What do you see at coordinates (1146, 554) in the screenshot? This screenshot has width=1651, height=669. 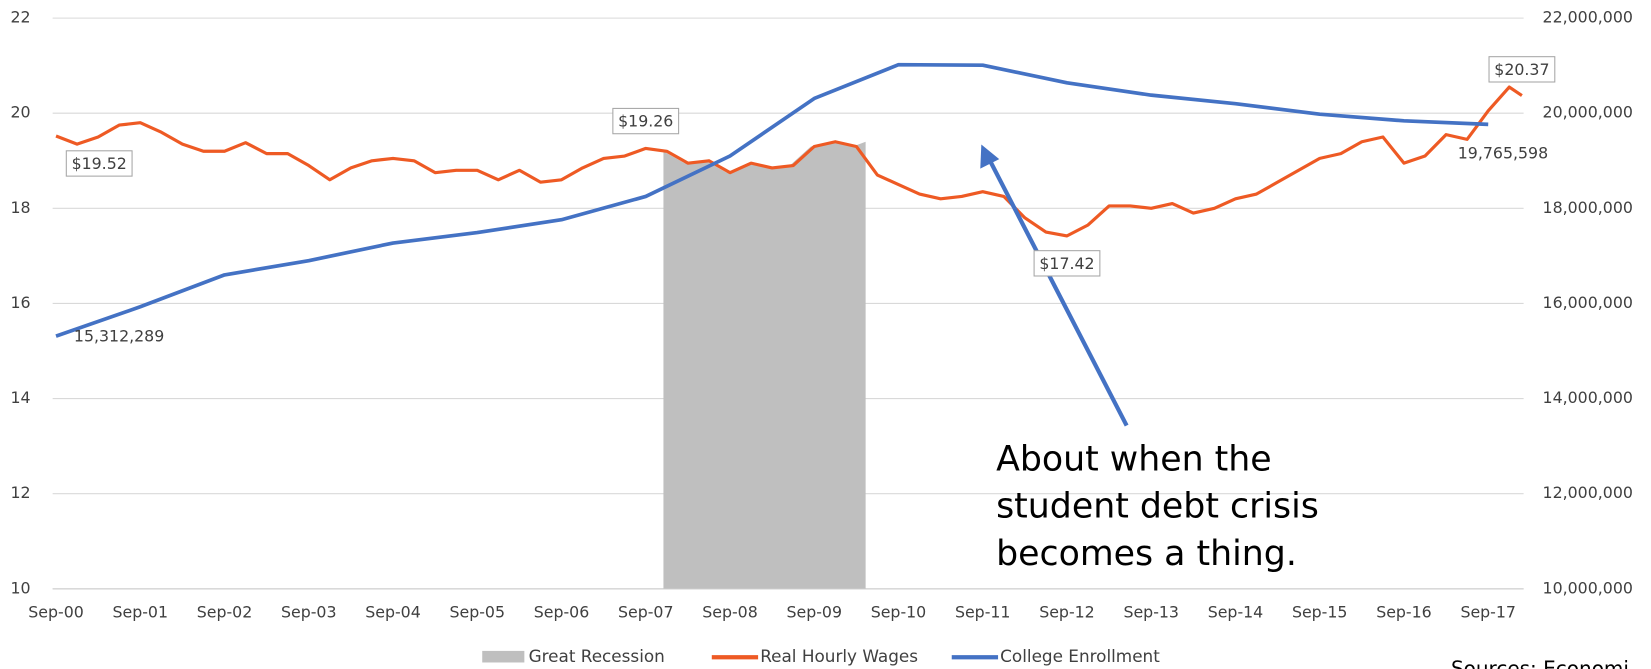 I see `annotation: becomes a thing.` at bounding box center [1146, 554].